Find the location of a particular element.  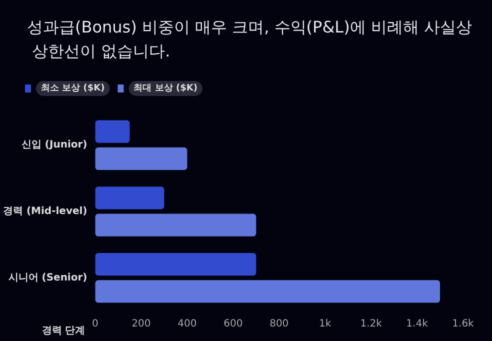

y-tick-label: 경력 (Mid-level) is located at coordinates (45, 211).